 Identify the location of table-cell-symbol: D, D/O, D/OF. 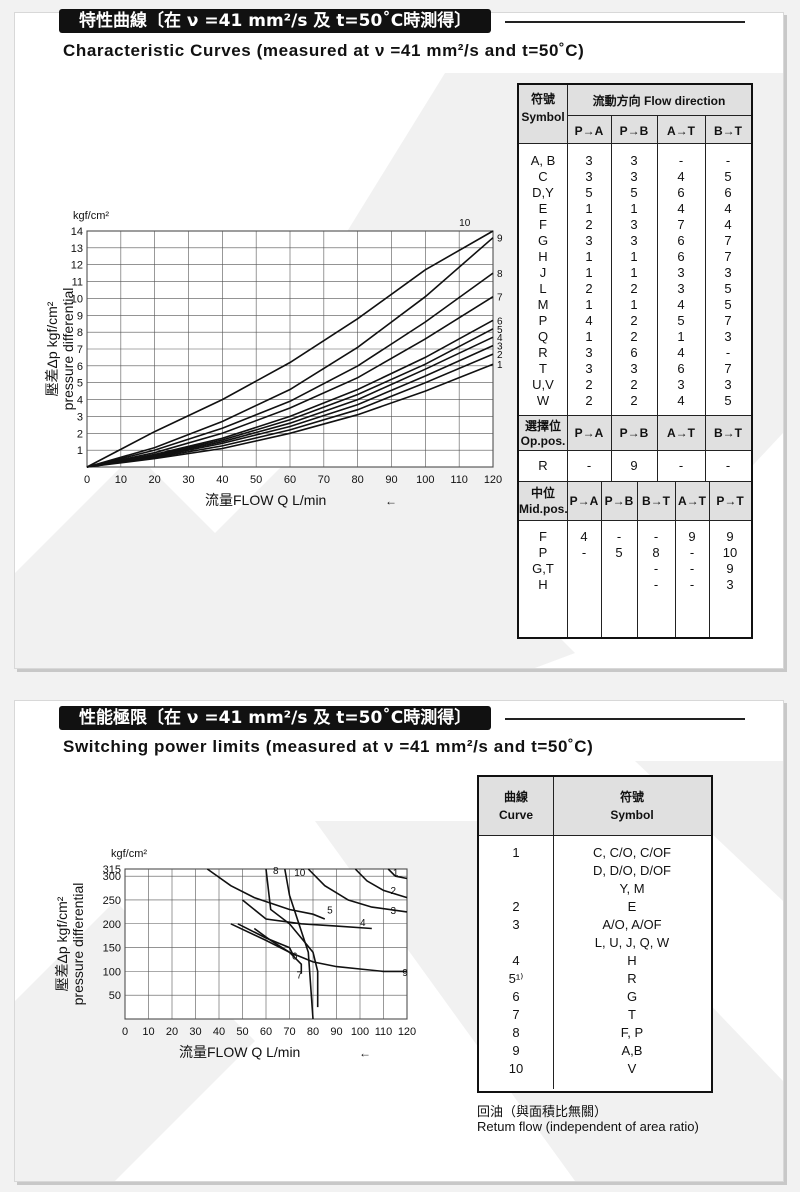
(632, 870).